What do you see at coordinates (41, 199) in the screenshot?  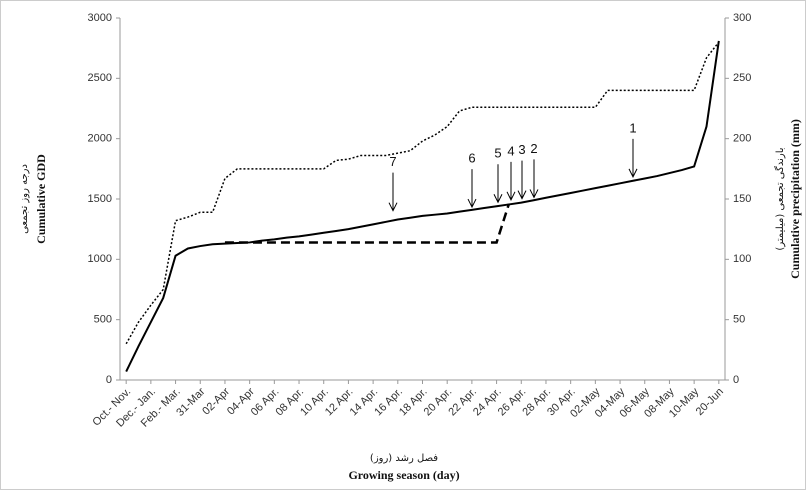 I see `y-axis-title: Cumulative GDD` at bounding box center [41, 199].